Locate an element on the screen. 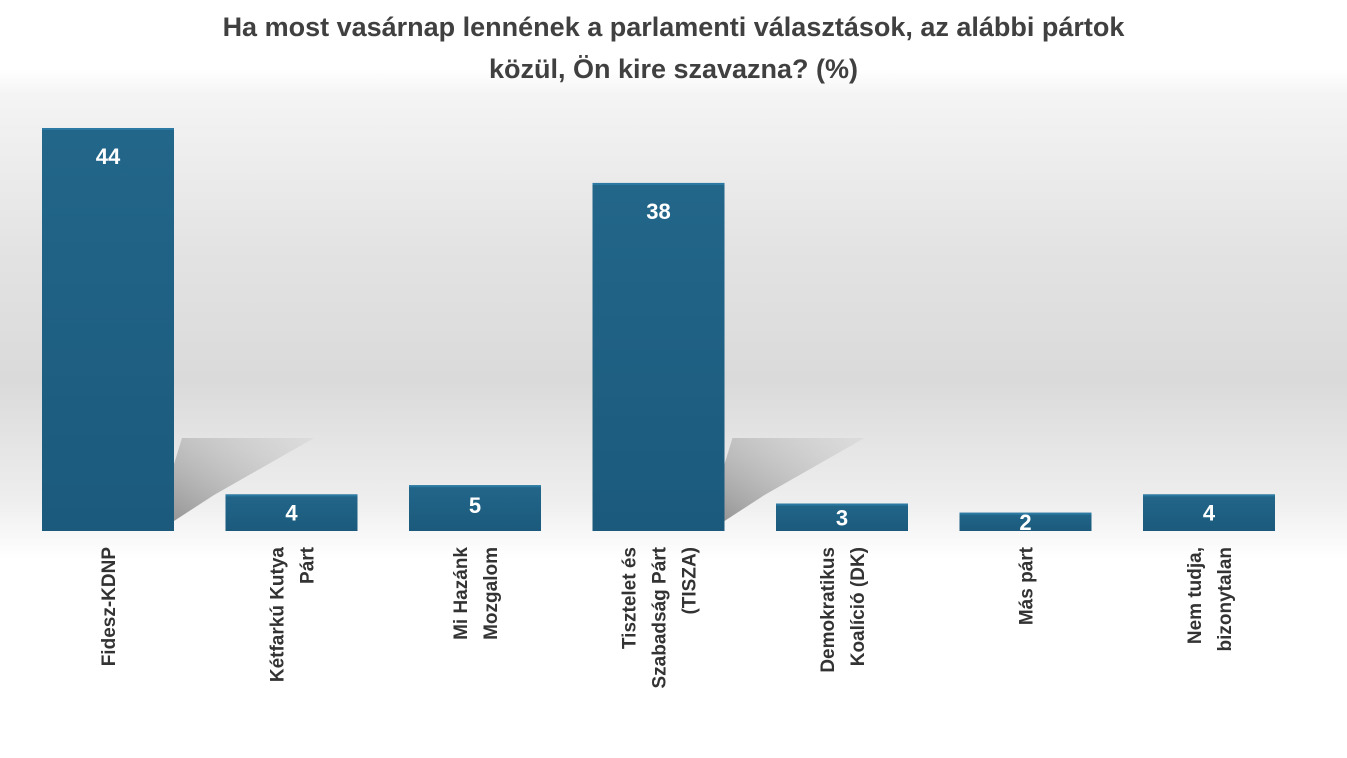 The height and width of the screenshot is (758, 1347). data-label: 5 is located at coordinates (475, 505).